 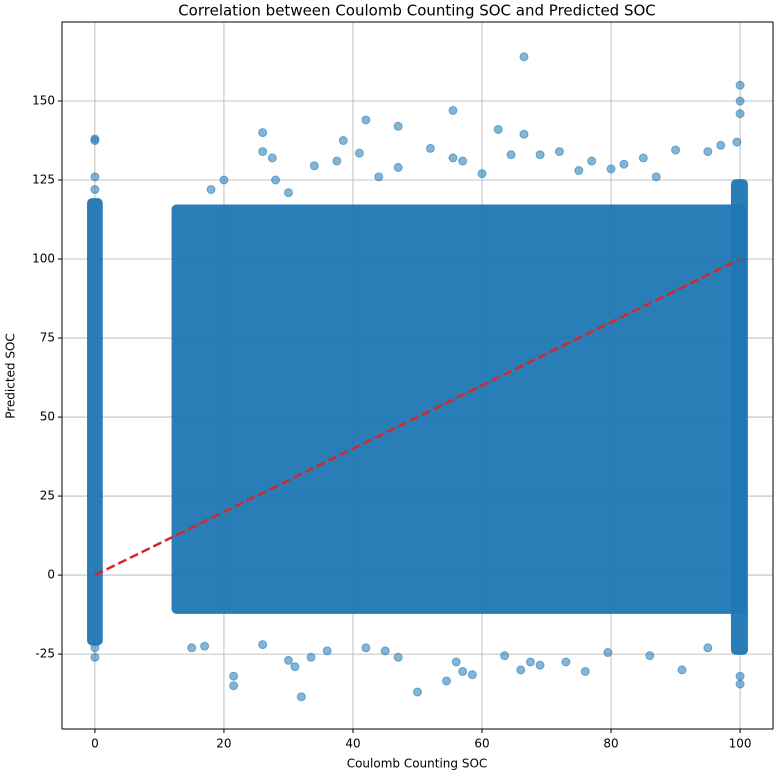 What do you see at coordinates (43, 180) in the screenshot?
I see `y-tick-label: 125` at bounding box center [43, 180].